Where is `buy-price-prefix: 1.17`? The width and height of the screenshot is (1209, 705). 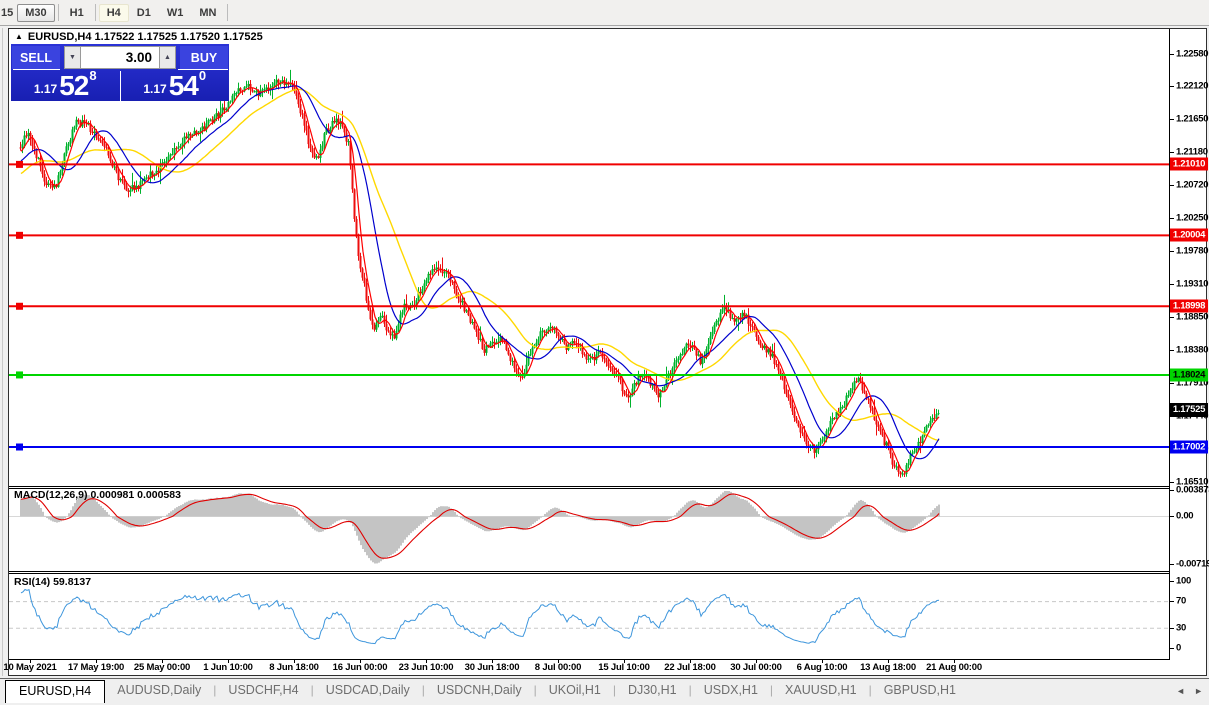
buy-price-prefix: 1.17 is located at coordinates (155, 89).